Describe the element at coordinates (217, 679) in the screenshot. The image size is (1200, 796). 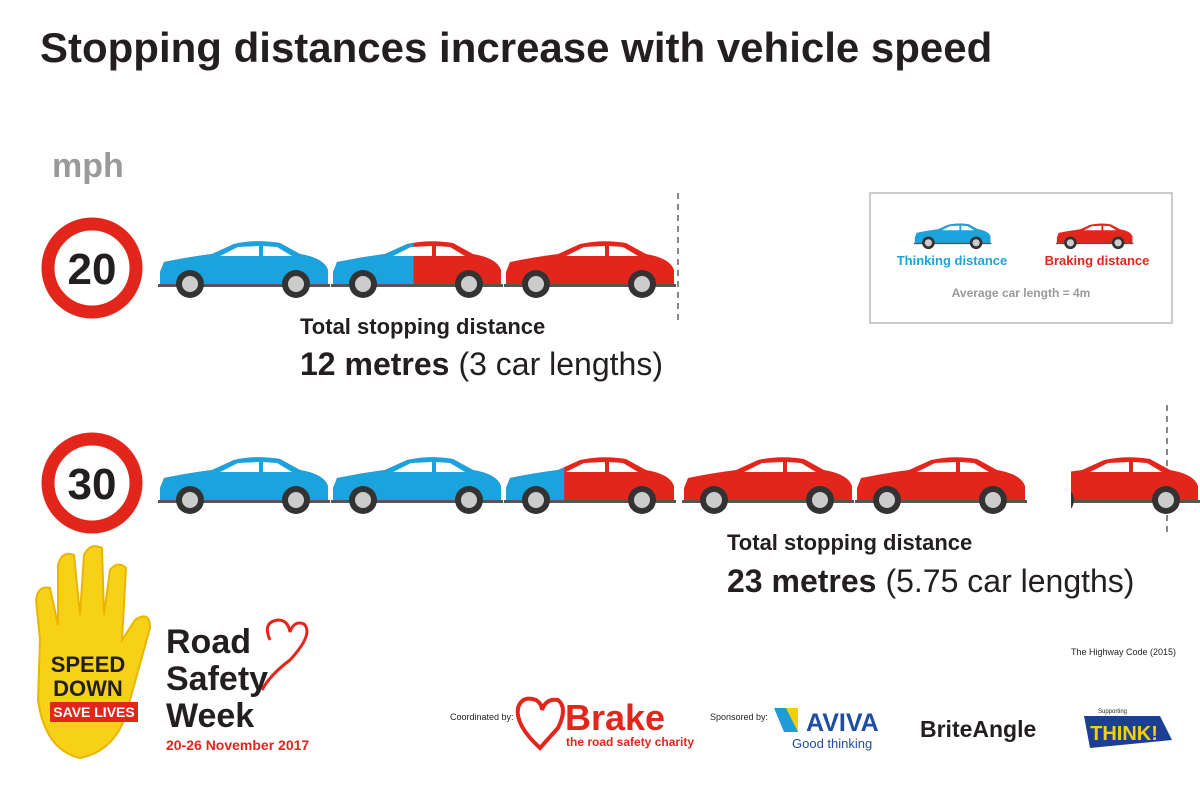
I see `campaign-name: Safety` at that location.